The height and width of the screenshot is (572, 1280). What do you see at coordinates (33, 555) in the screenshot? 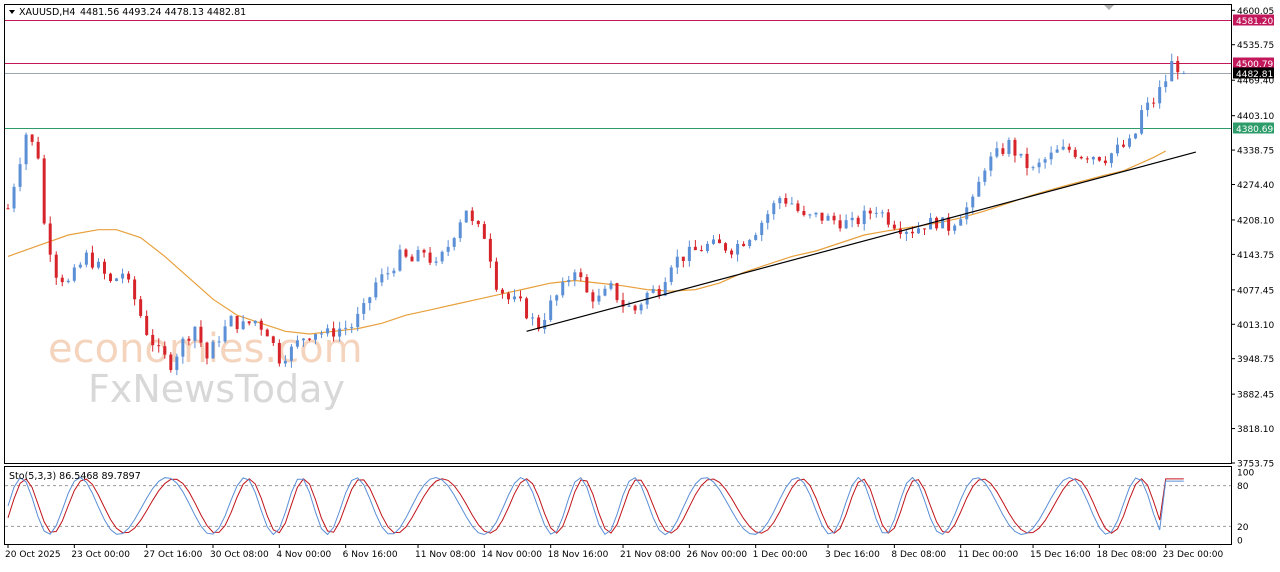
I see `time-tick-label: 20 Oct 2025` at bounding box center [33, 555].